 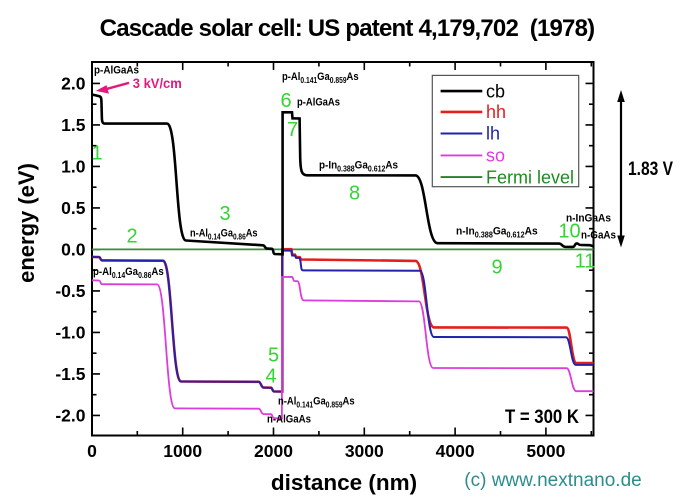 What do you see at coordinates (131, 237) in the screenshot?
I see `svg-text: 2` at bounding box center [131, 237].